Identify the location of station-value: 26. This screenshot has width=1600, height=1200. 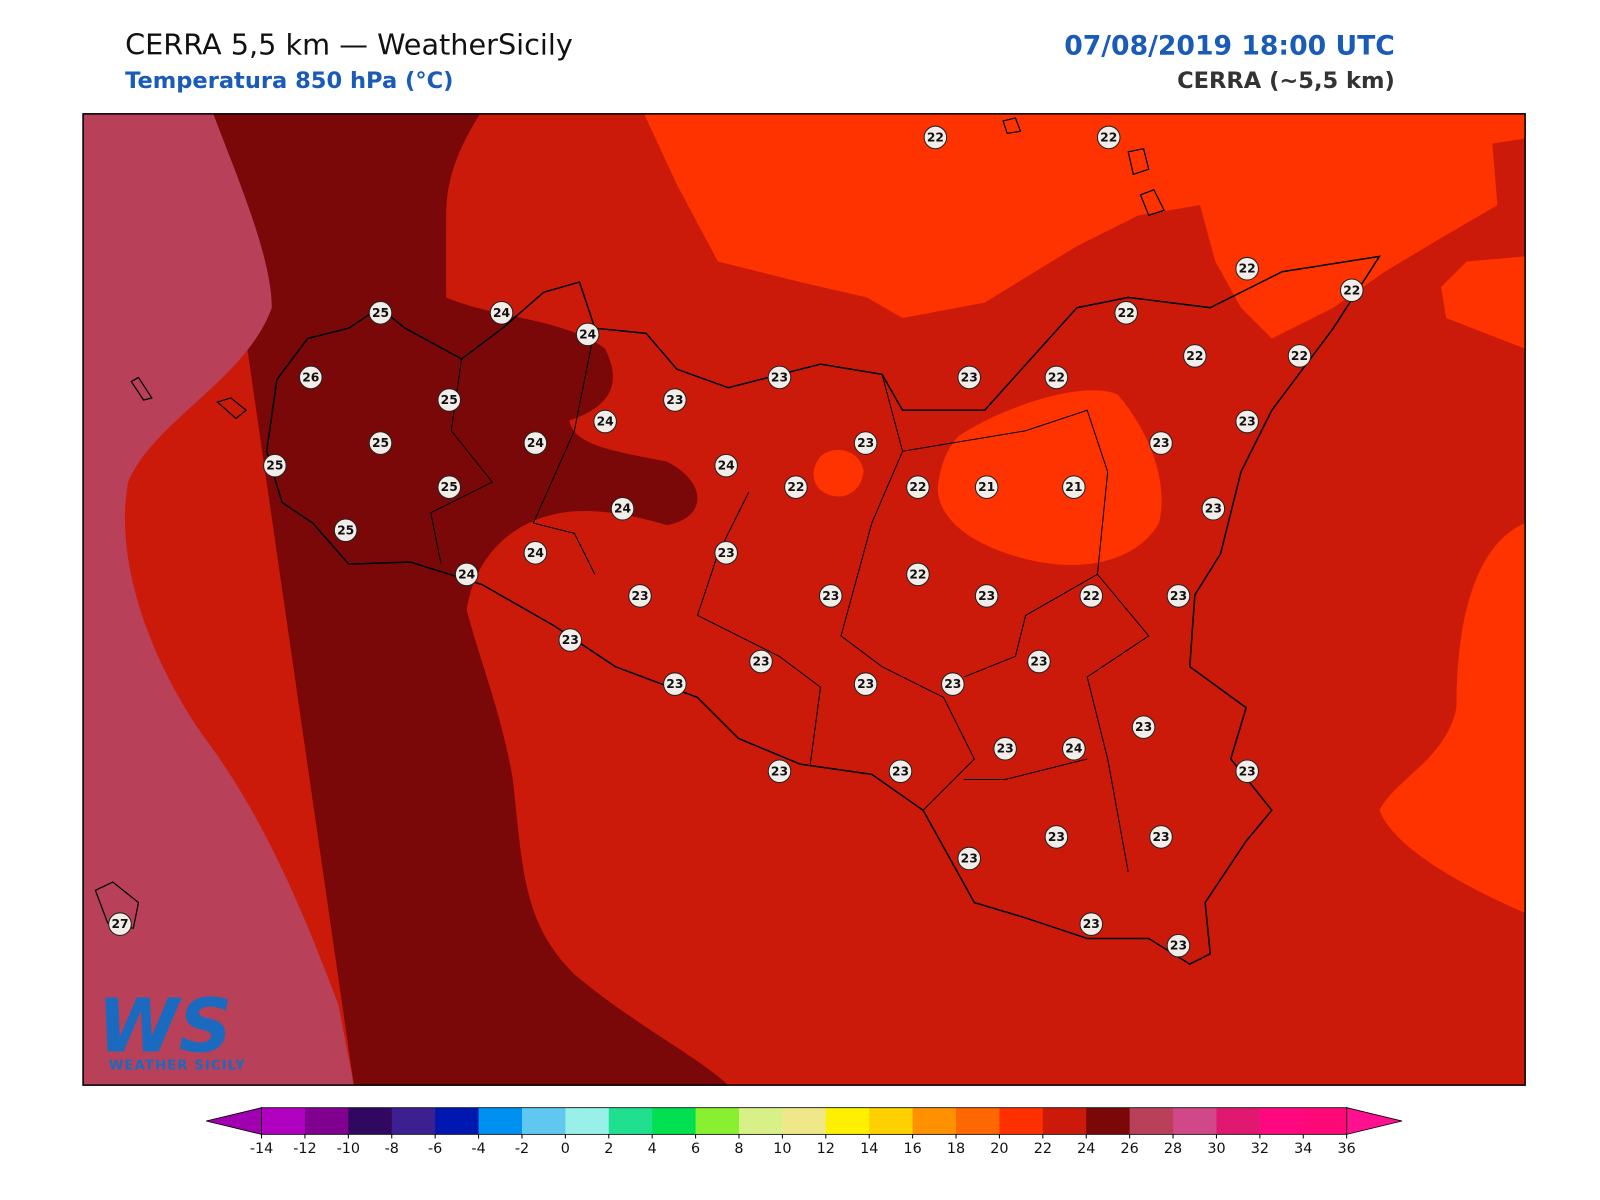
(310, 377).